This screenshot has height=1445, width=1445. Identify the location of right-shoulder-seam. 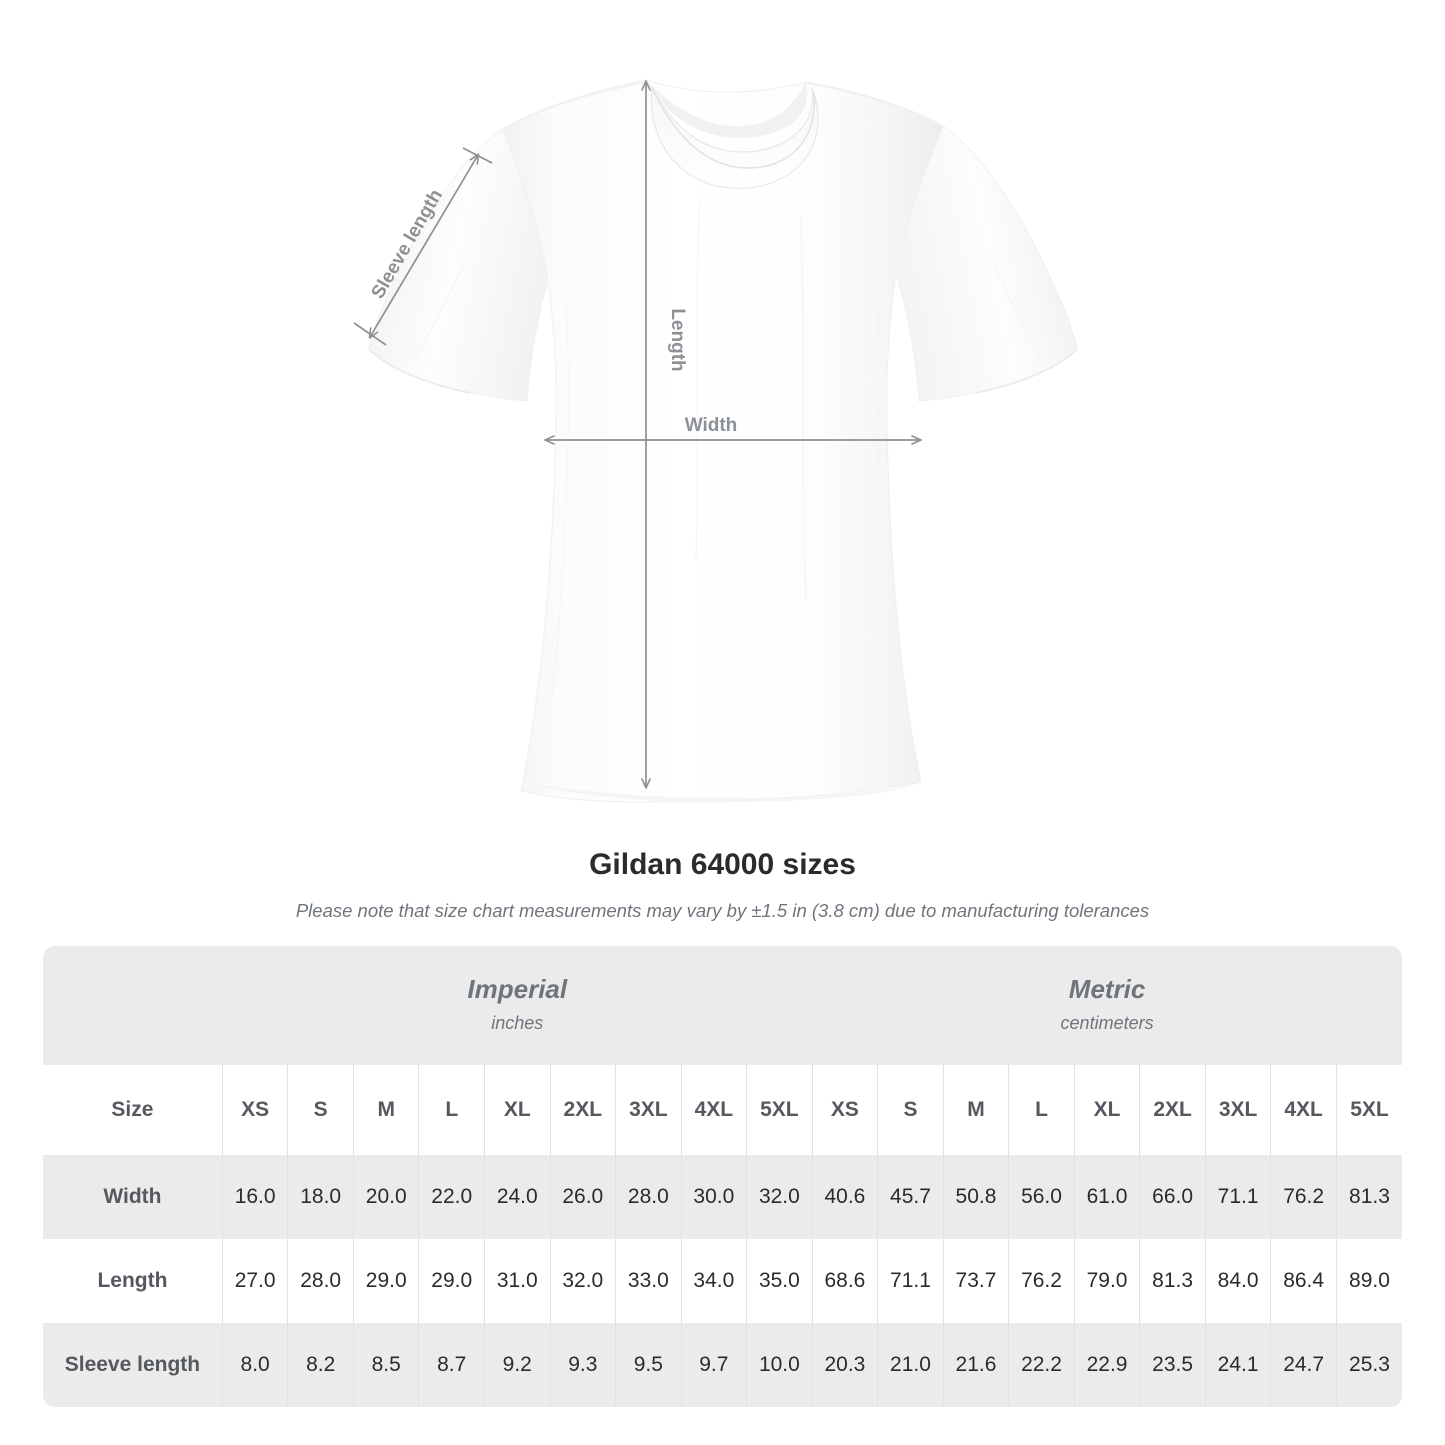
(874, 104).